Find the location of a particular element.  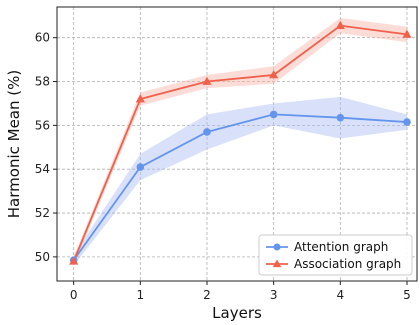

y-tick-label: 50 is located at coordinates (42, 257).